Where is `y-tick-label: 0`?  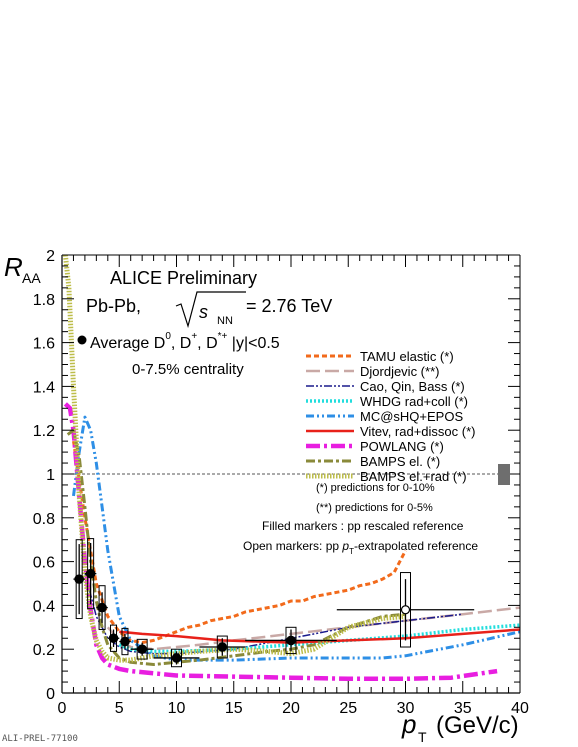 y-tick-label: 0 is located at coordinates (50, 694).